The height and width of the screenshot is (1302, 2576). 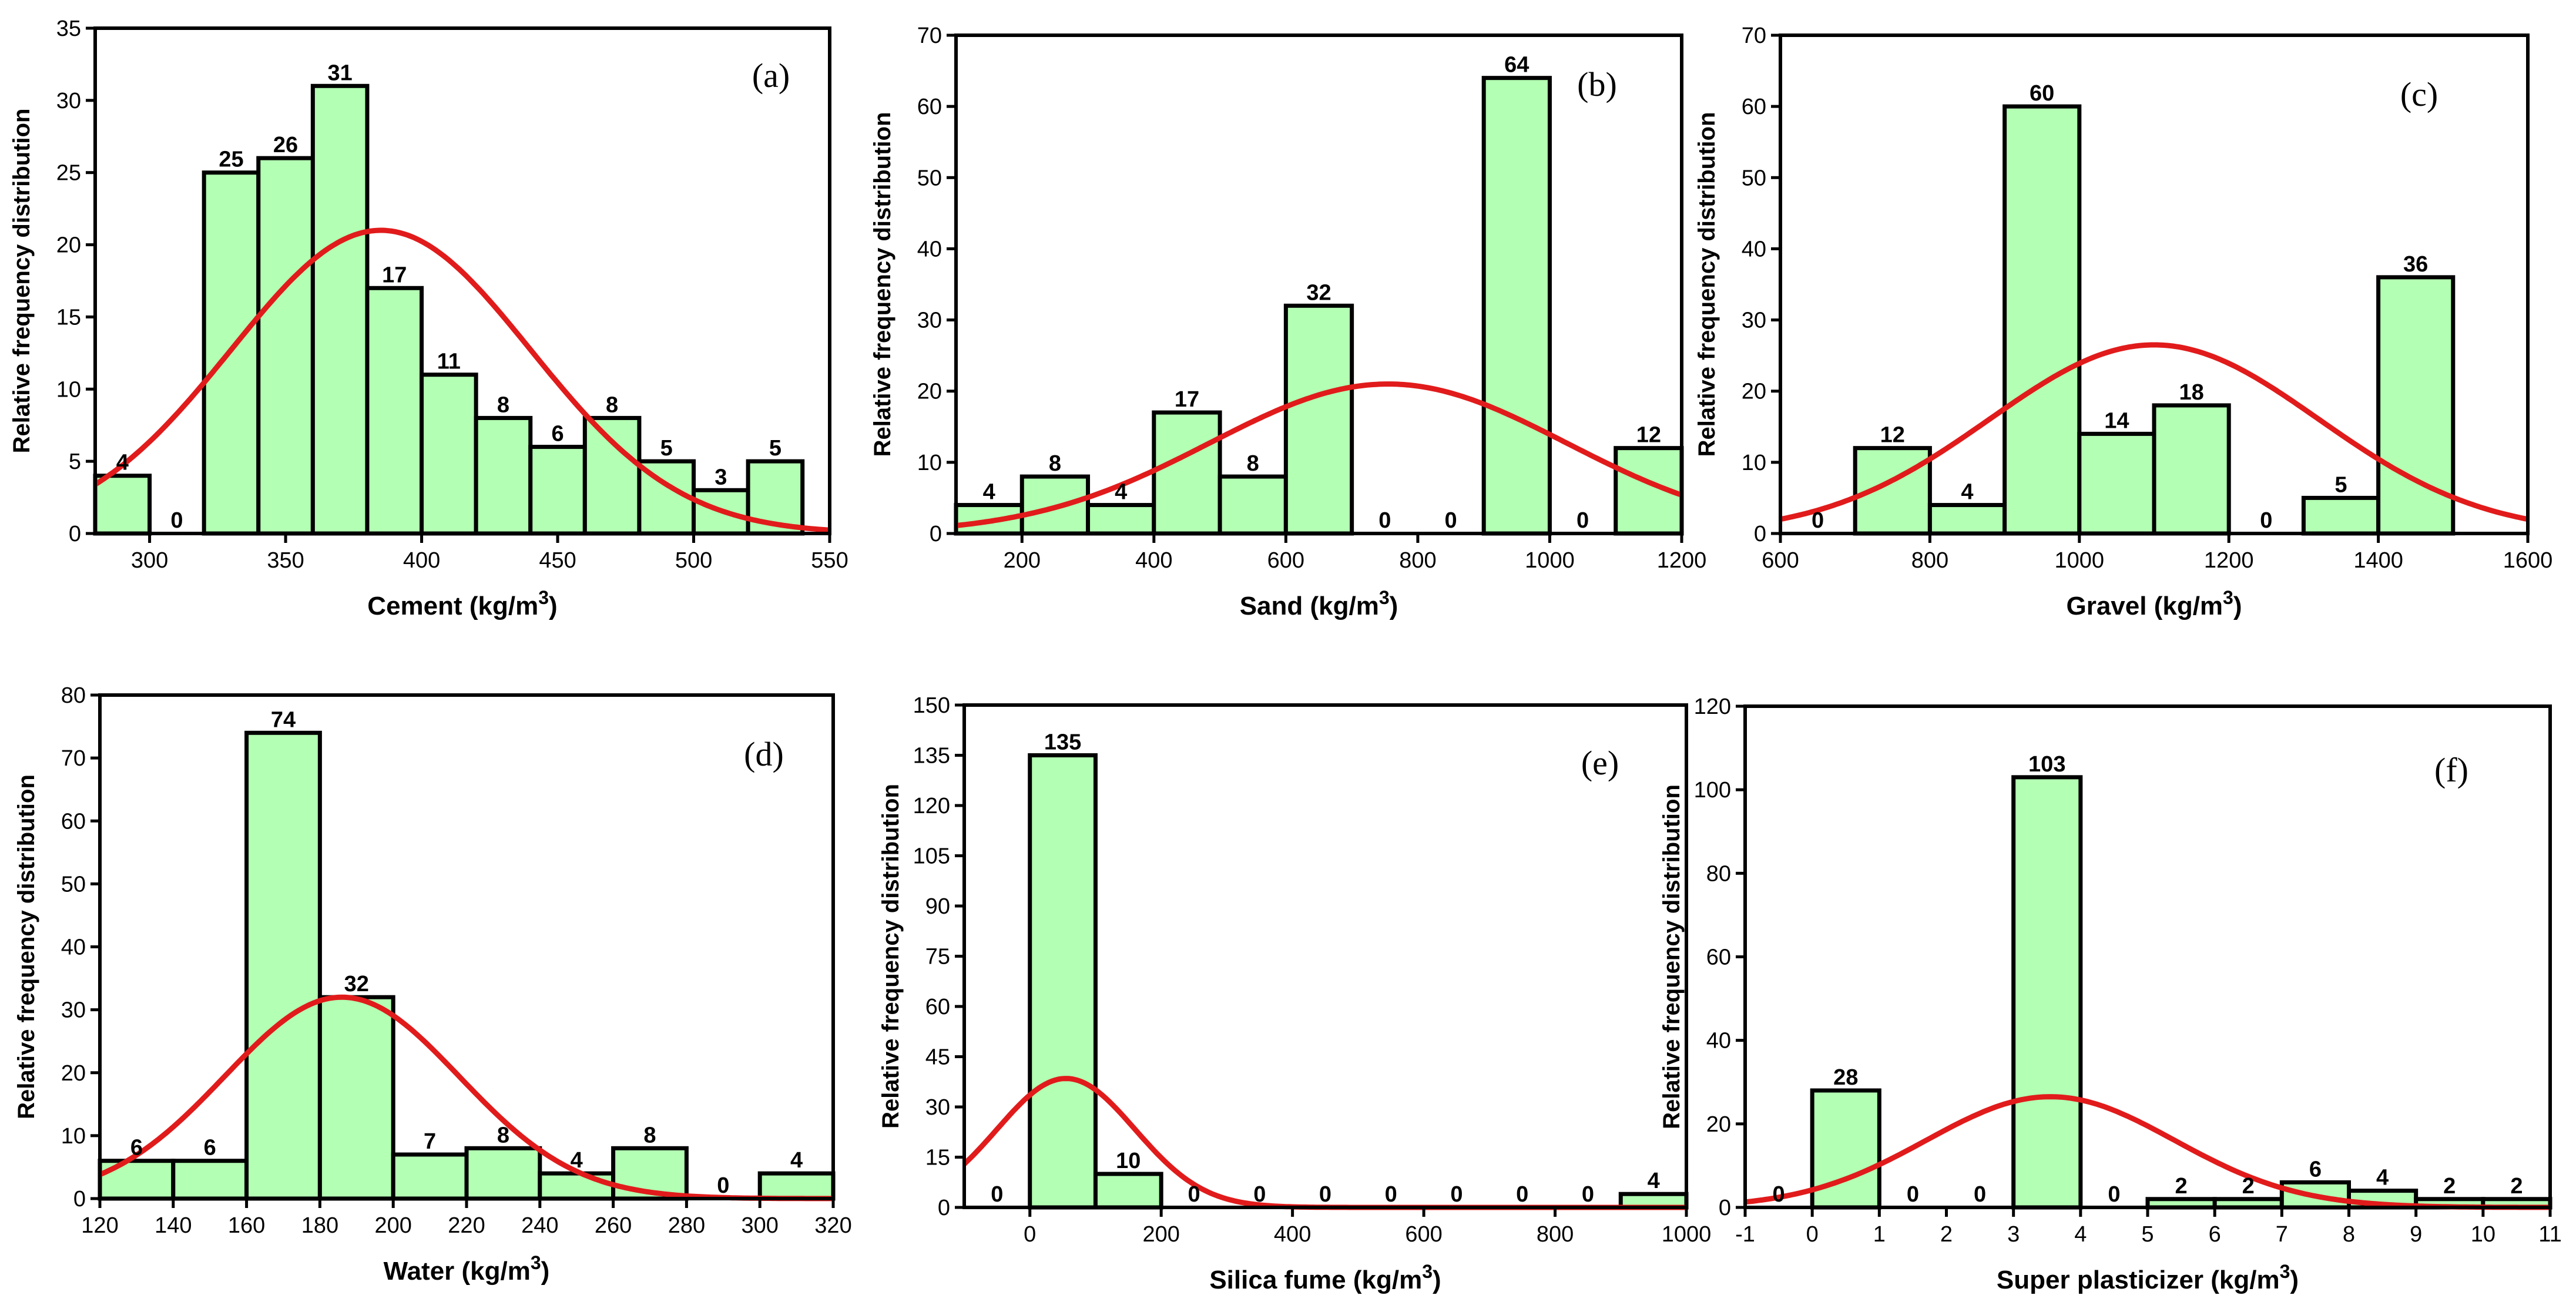 I want to click on c2-normal-fit-curve, so click(x=1319, y=455).